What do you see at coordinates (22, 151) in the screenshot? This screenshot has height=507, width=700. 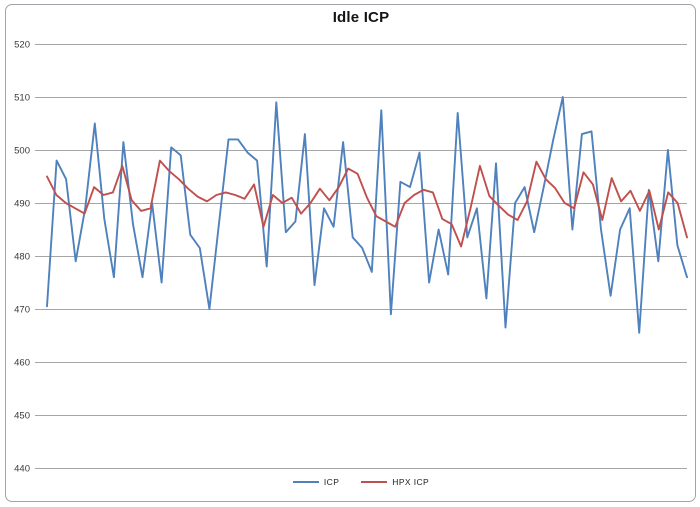 I see `y-axis-tick-label: 500` at bounding box center [22, 151].